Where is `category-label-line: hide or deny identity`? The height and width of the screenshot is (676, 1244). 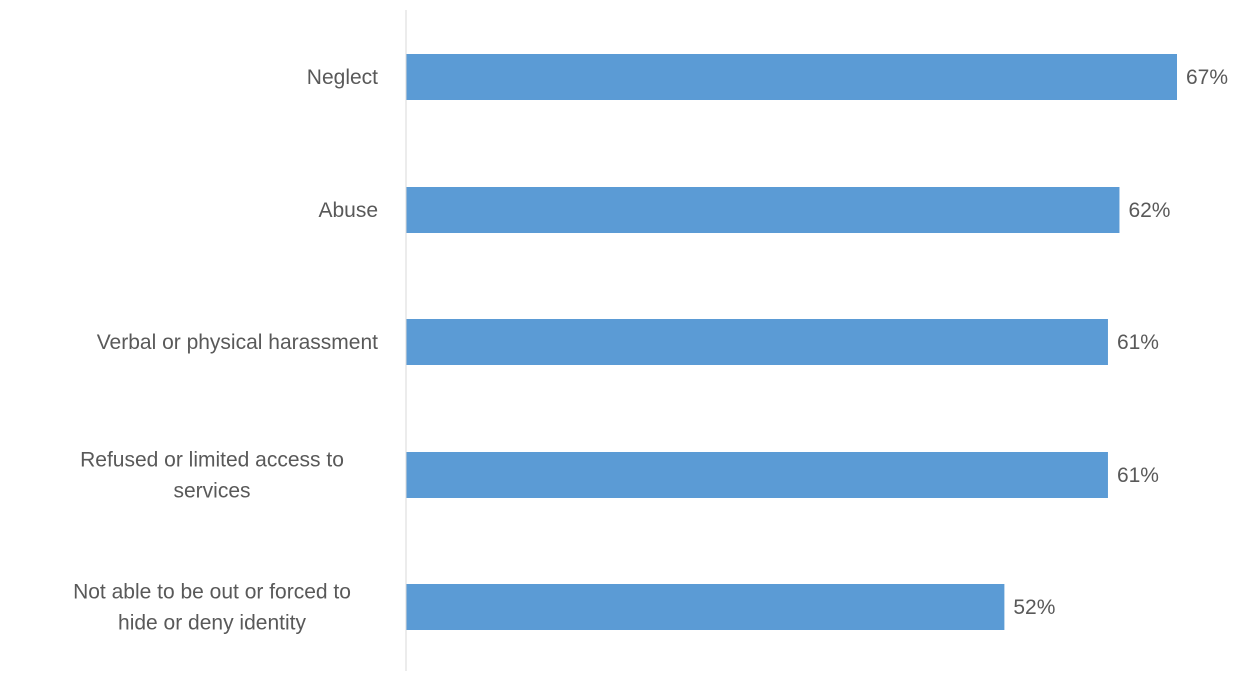 category-label-line: hide or deny identity is located at coordinates (212, 623).